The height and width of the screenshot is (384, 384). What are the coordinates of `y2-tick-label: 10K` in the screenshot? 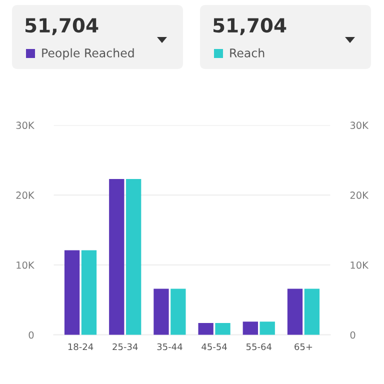 It's located at (359, 265).